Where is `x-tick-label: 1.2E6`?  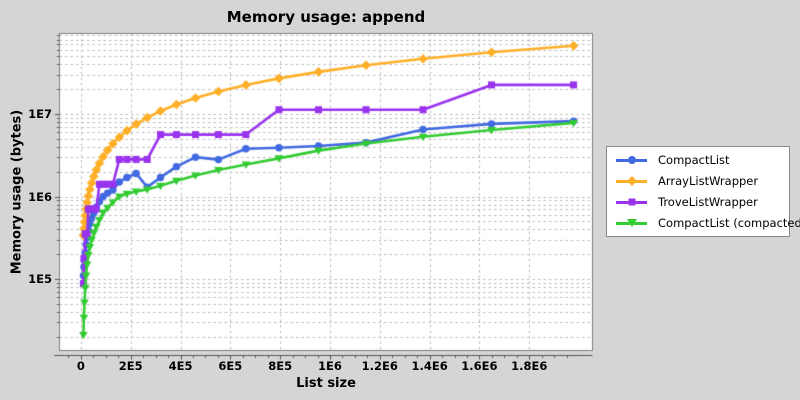 x-tick-label: 1.2E6 is located at coordinates (379, 365).